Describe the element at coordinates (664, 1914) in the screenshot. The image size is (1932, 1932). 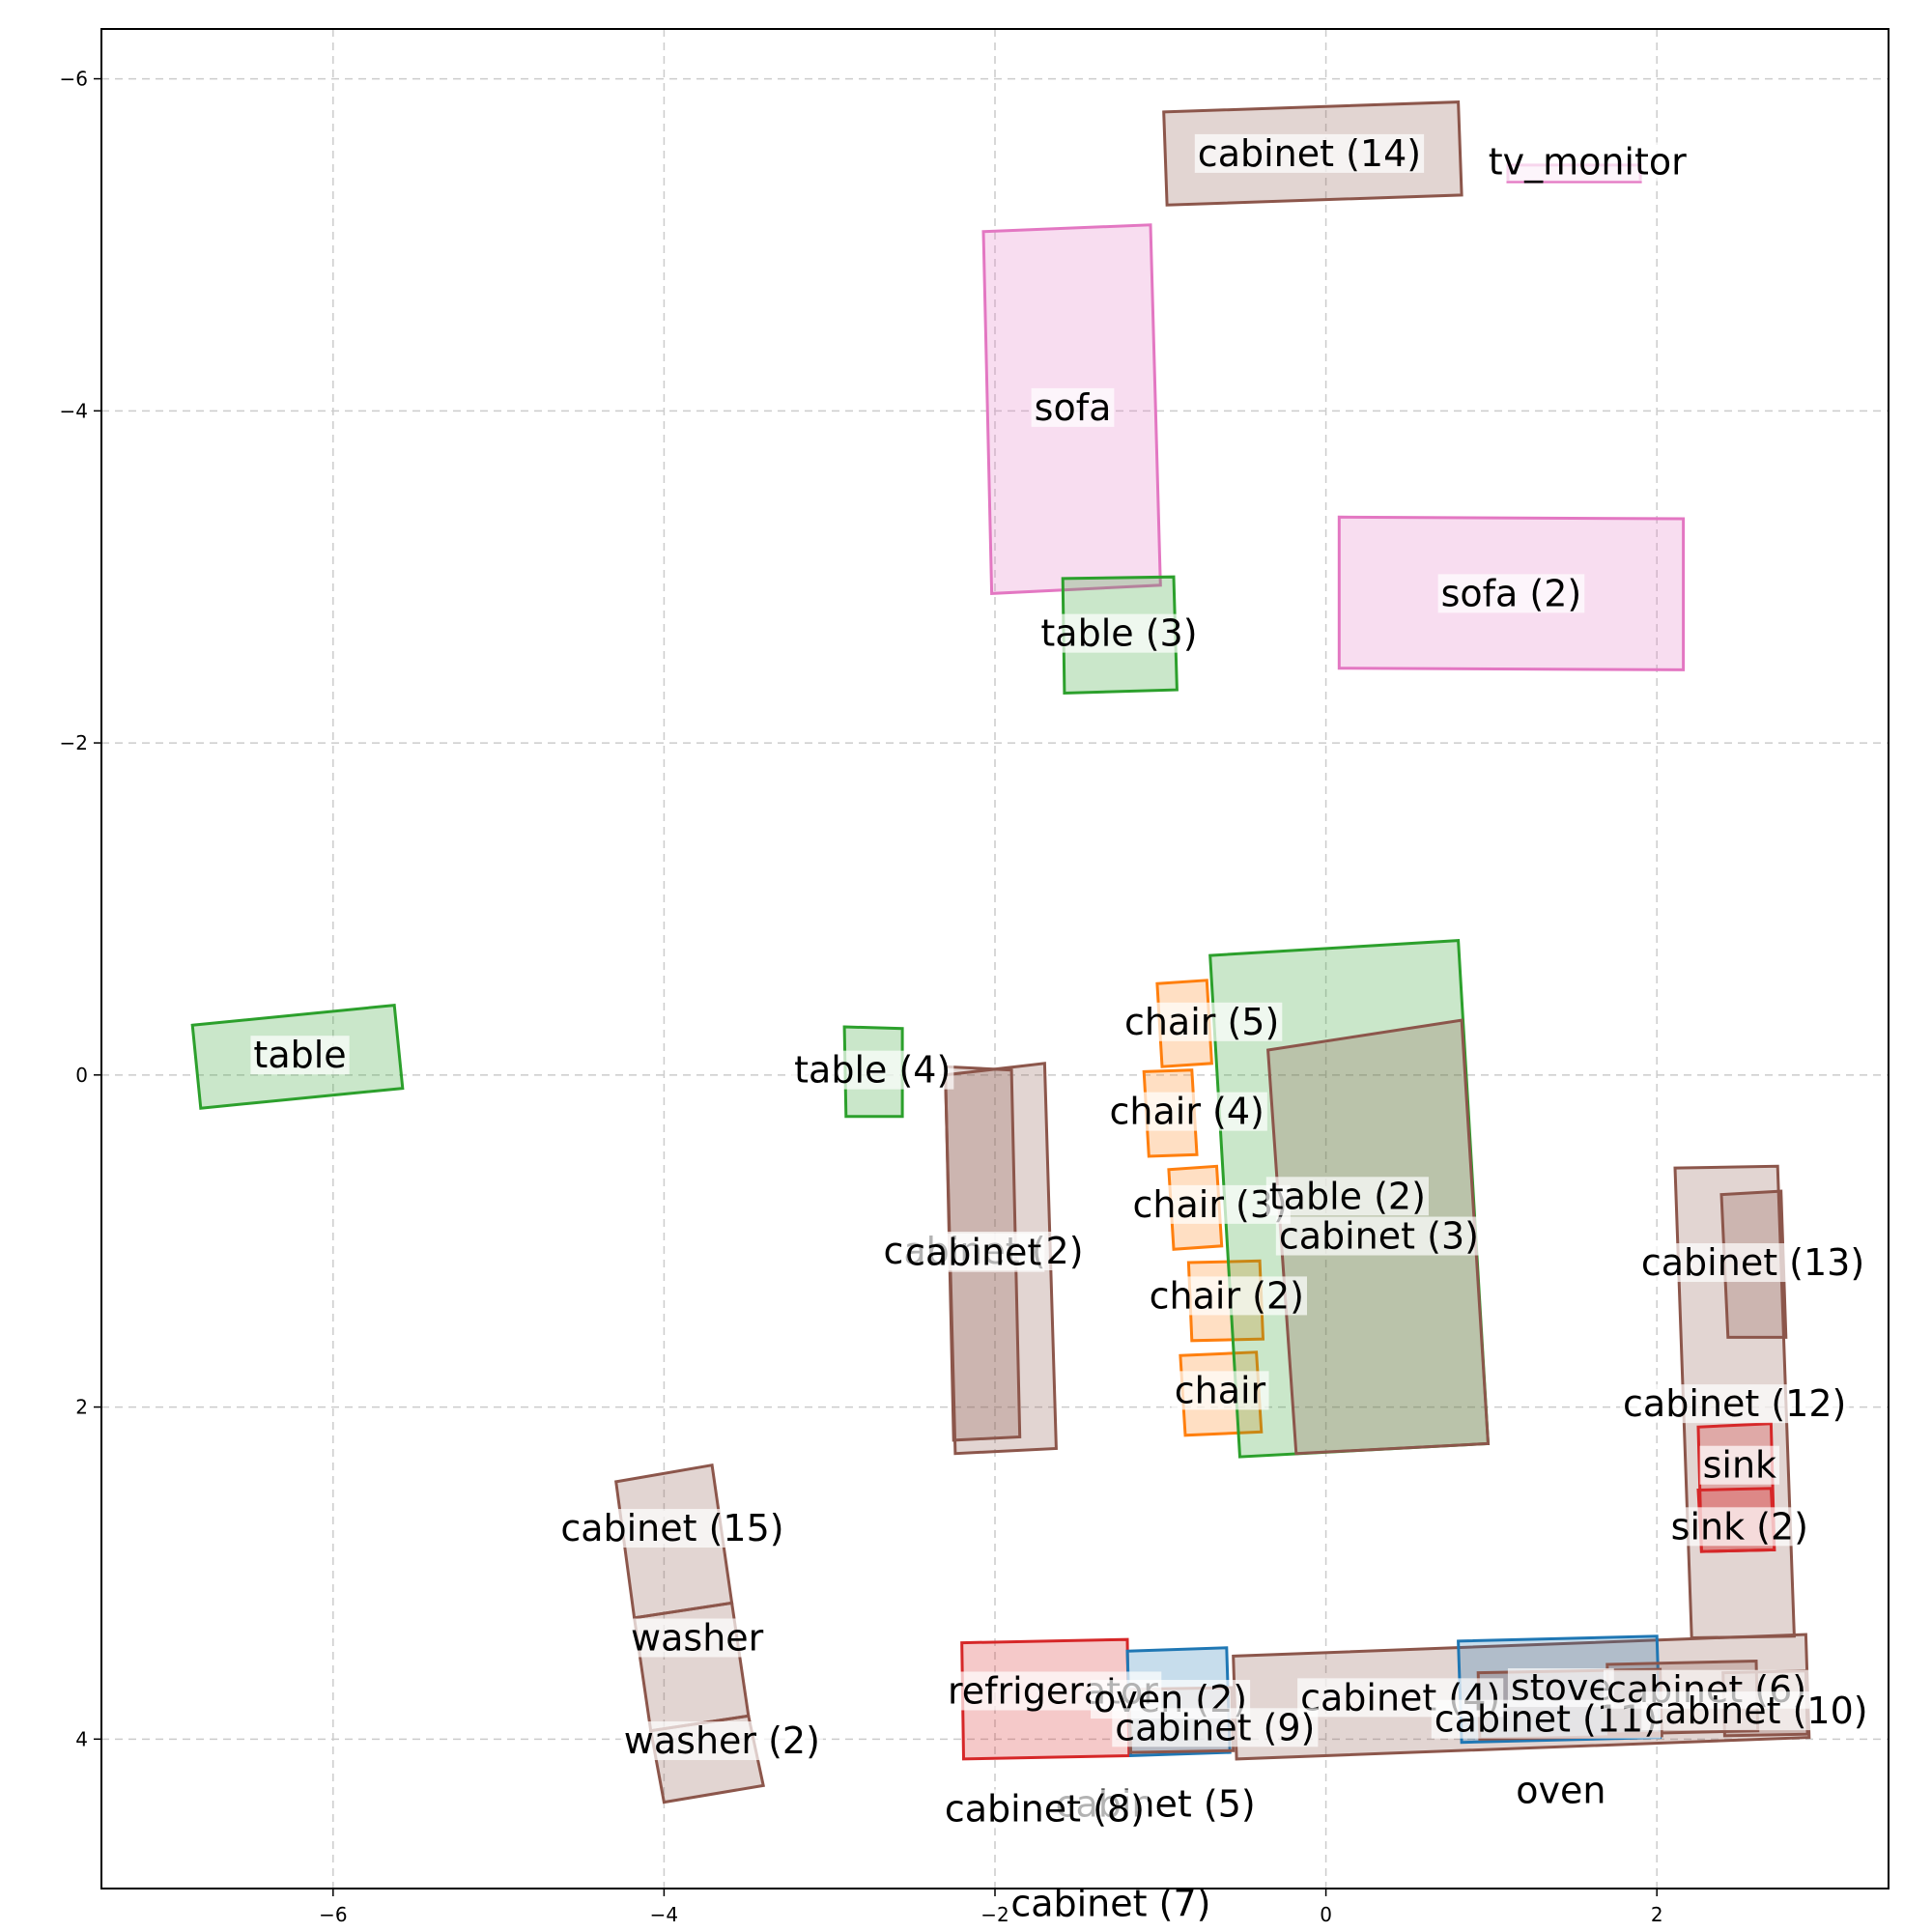
I see `x-tick-label: −4` at that location.